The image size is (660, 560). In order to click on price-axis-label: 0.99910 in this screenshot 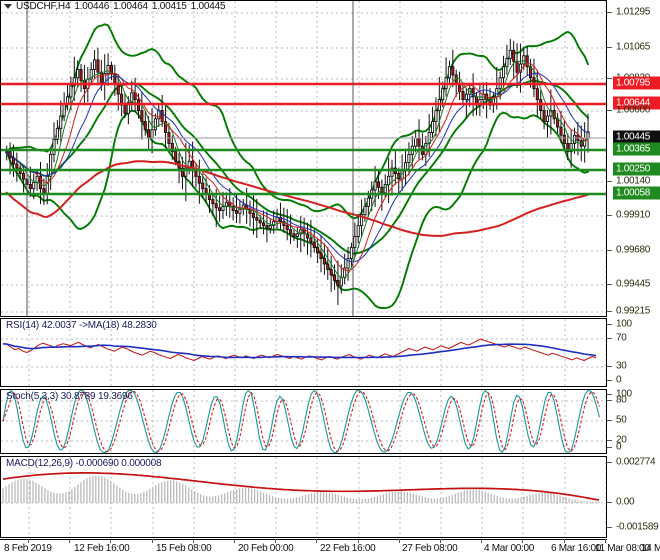, I will do `click(633, 215)`.